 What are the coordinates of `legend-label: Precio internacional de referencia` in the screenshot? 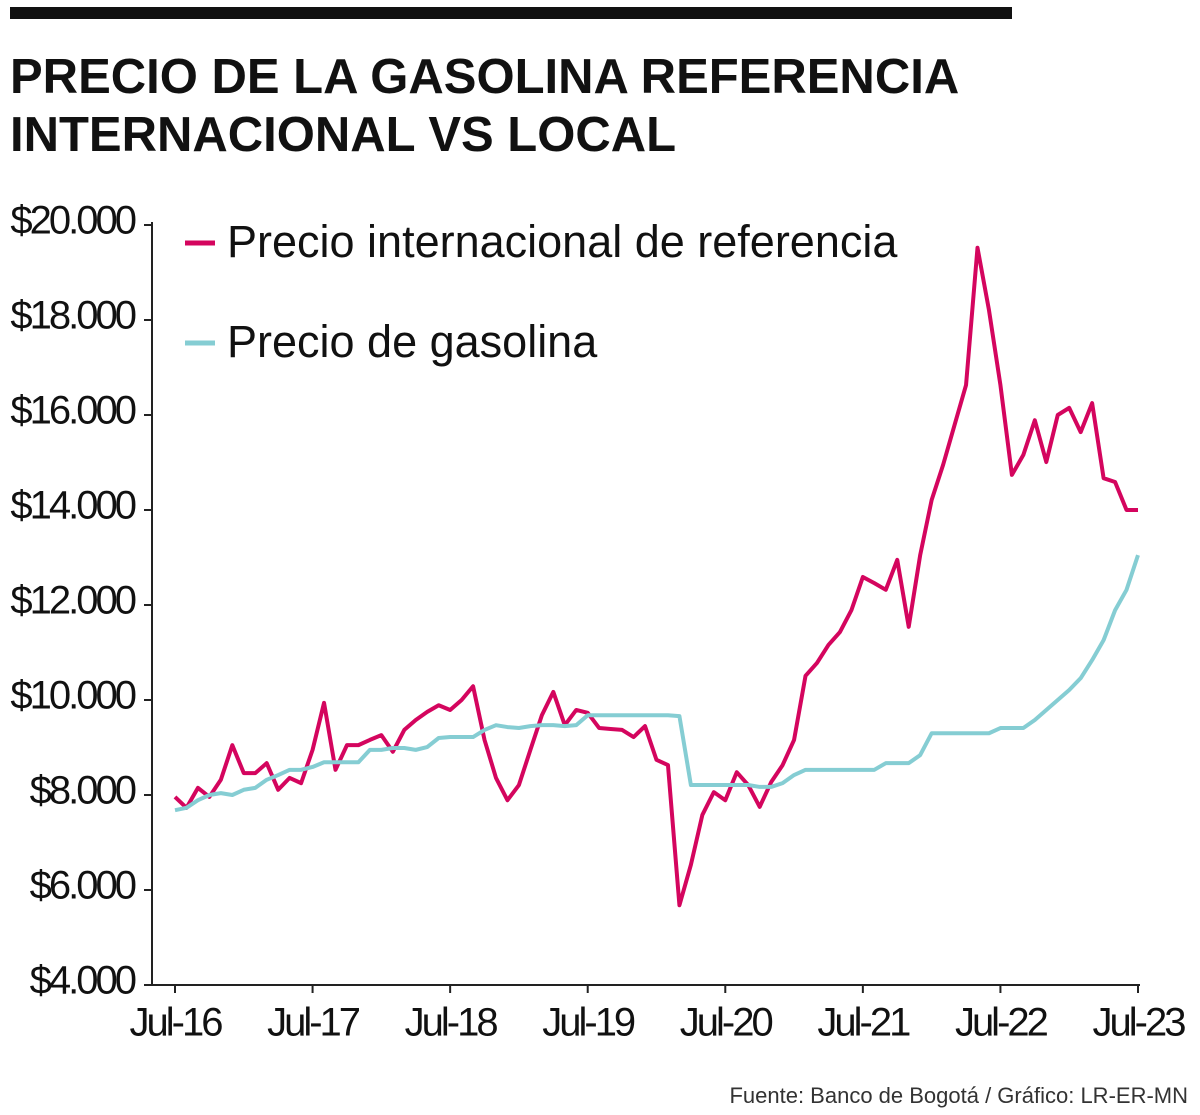 It's located at (562, 241).